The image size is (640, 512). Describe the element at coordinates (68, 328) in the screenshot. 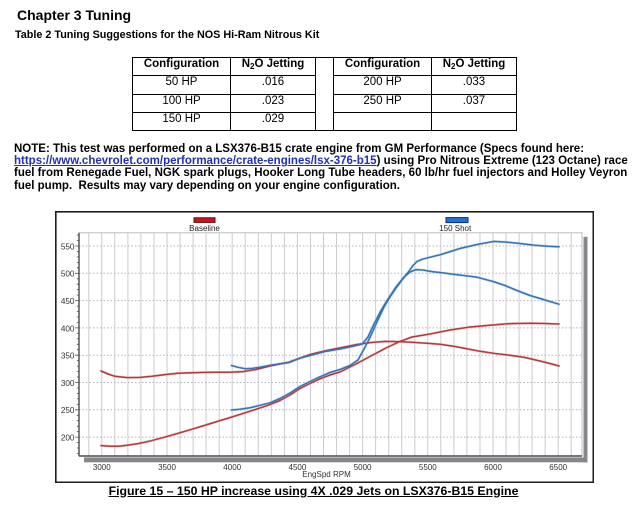

I see `svg-text: 400` at that location.